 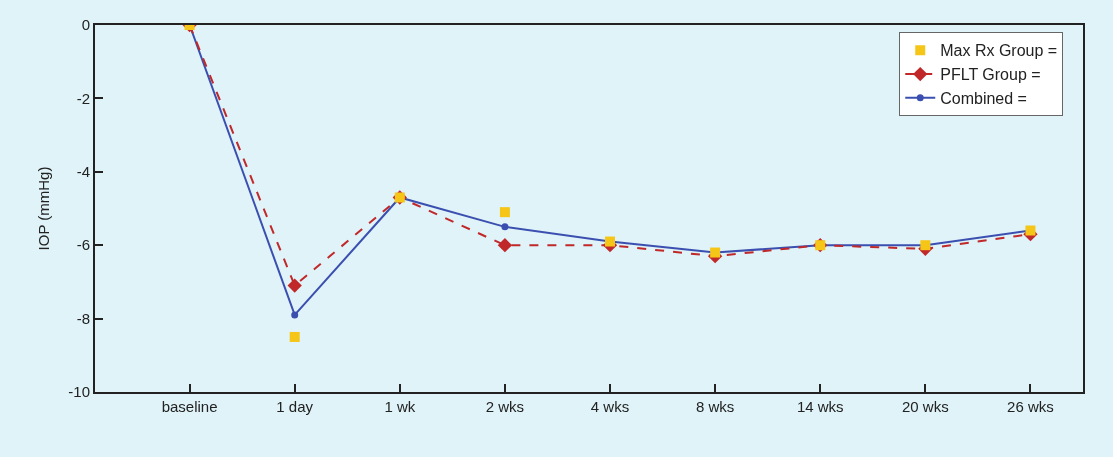 I want to click on y-tick-label: -8, so click(x=83, y=318).